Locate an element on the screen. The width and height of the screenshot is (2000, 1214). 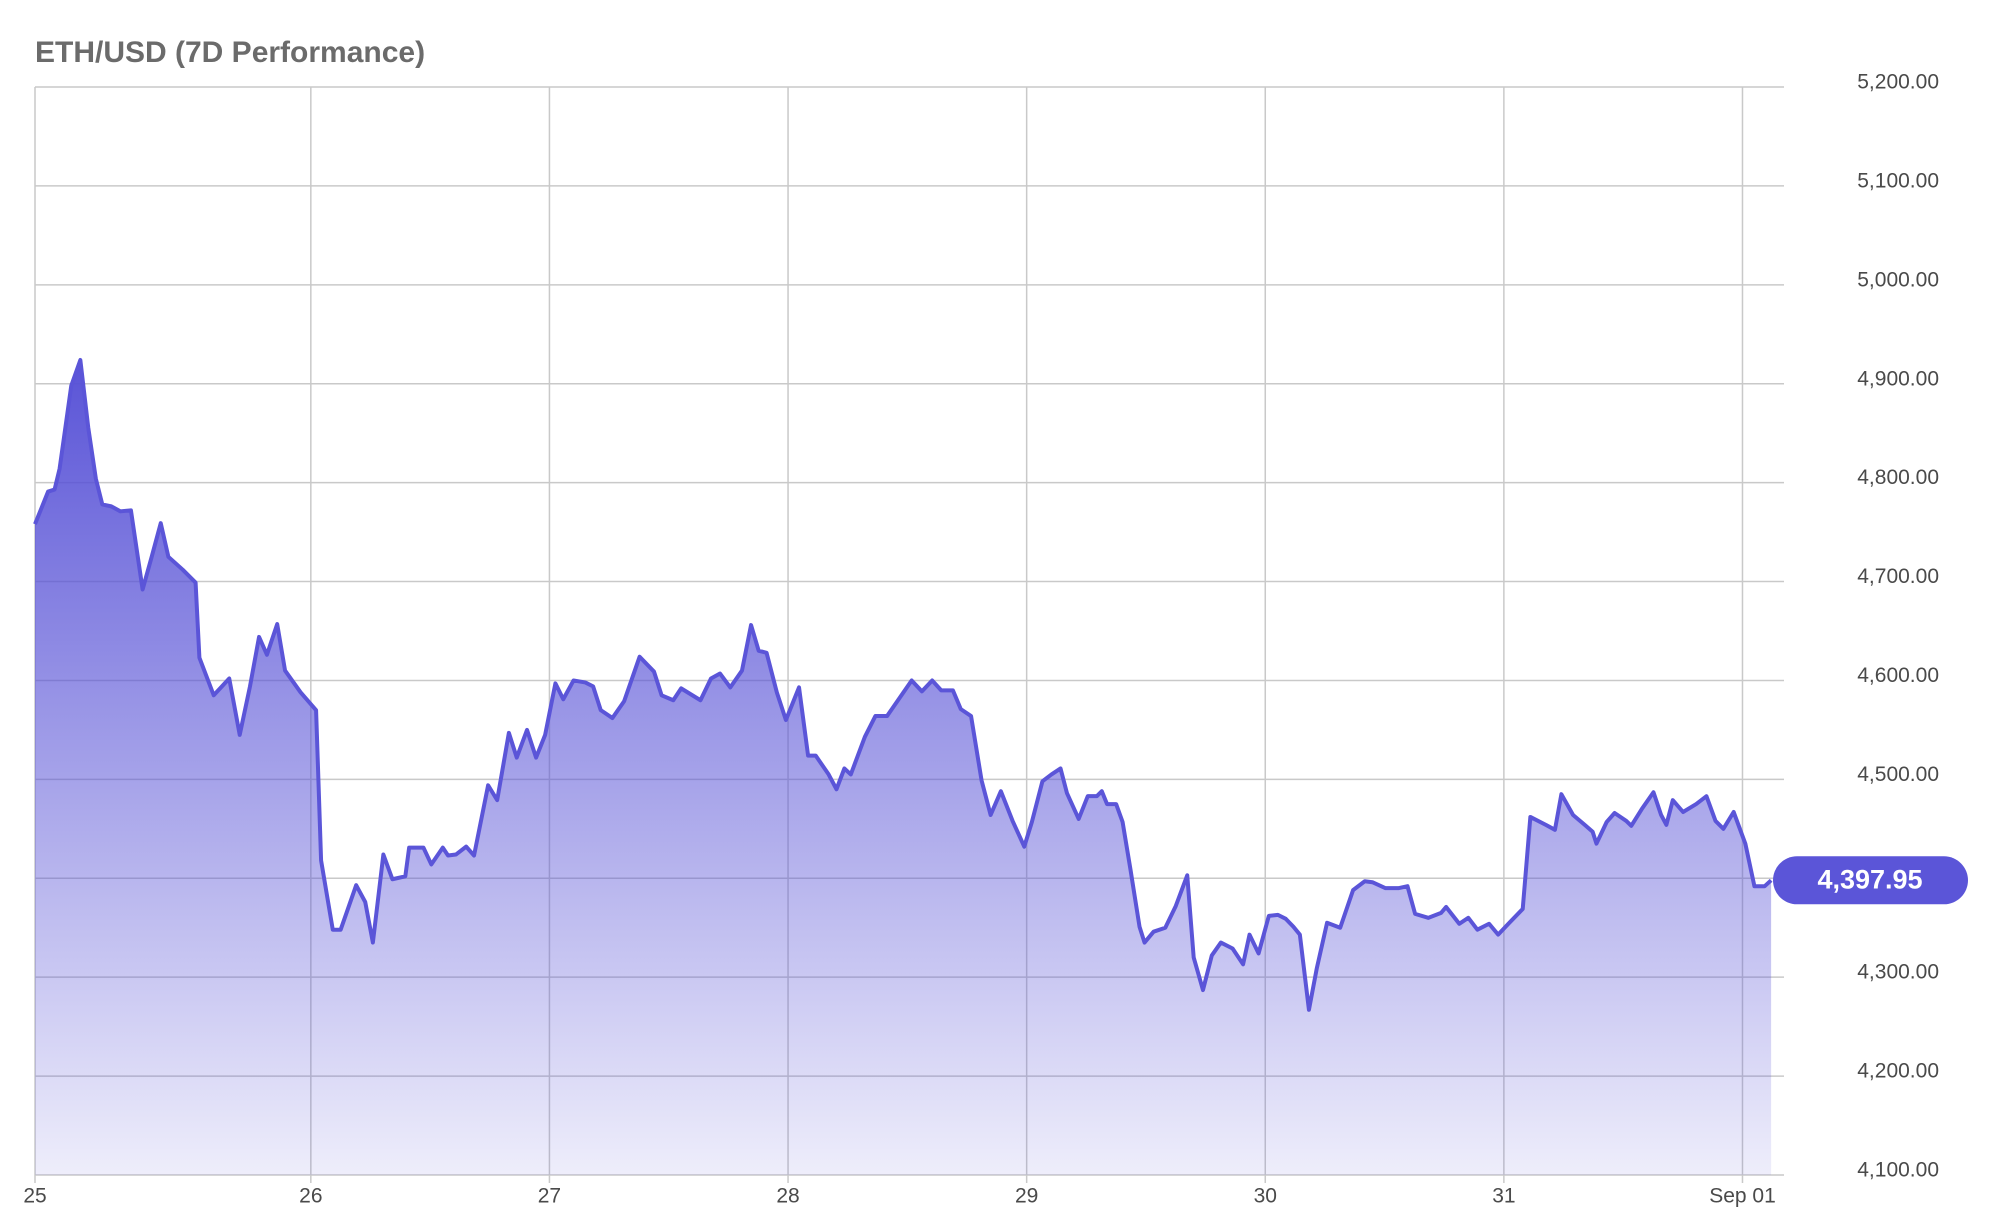
chart-title: ETH/USD (7D Performance) is located at coordinates (230, 52).